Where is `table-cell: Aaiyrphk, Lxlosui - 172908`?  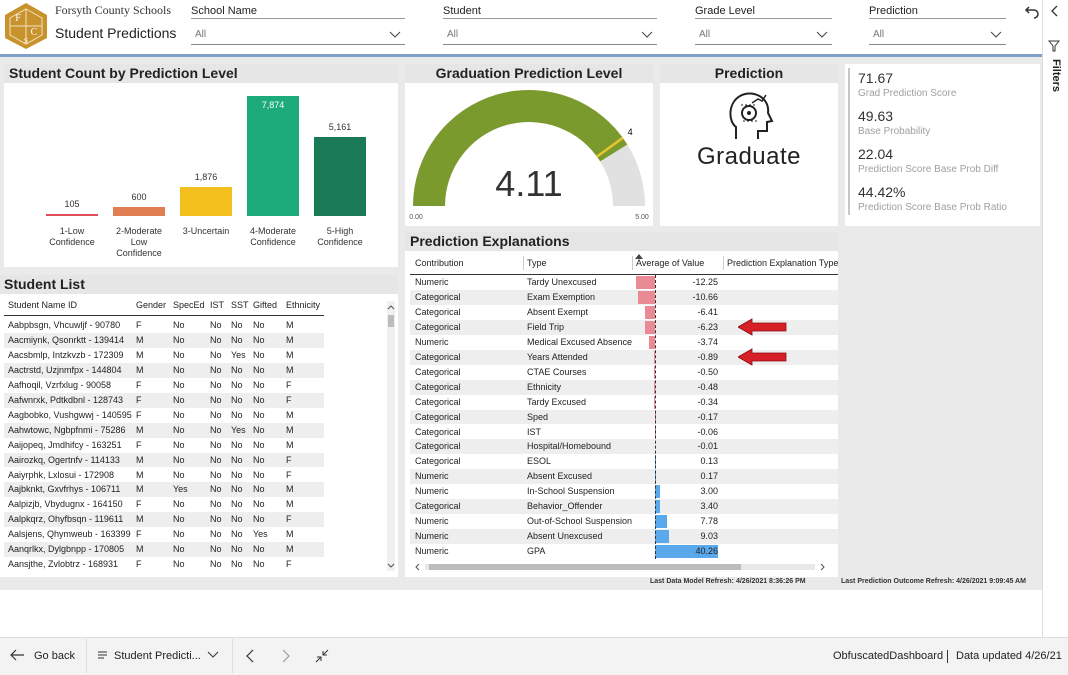
table-cell: Aaiyrphk, Lxlosui - 172908 is located at coordinates (61, 474).